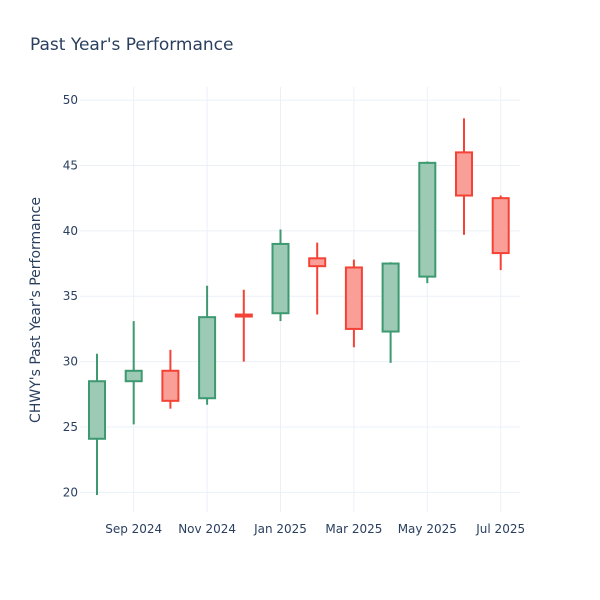 This screenshot has width=600, height=600. What do you see at coordinates (70, 231) in the screenshot?
I see `y-tick-label: 40` at bounding box center [70, 231].